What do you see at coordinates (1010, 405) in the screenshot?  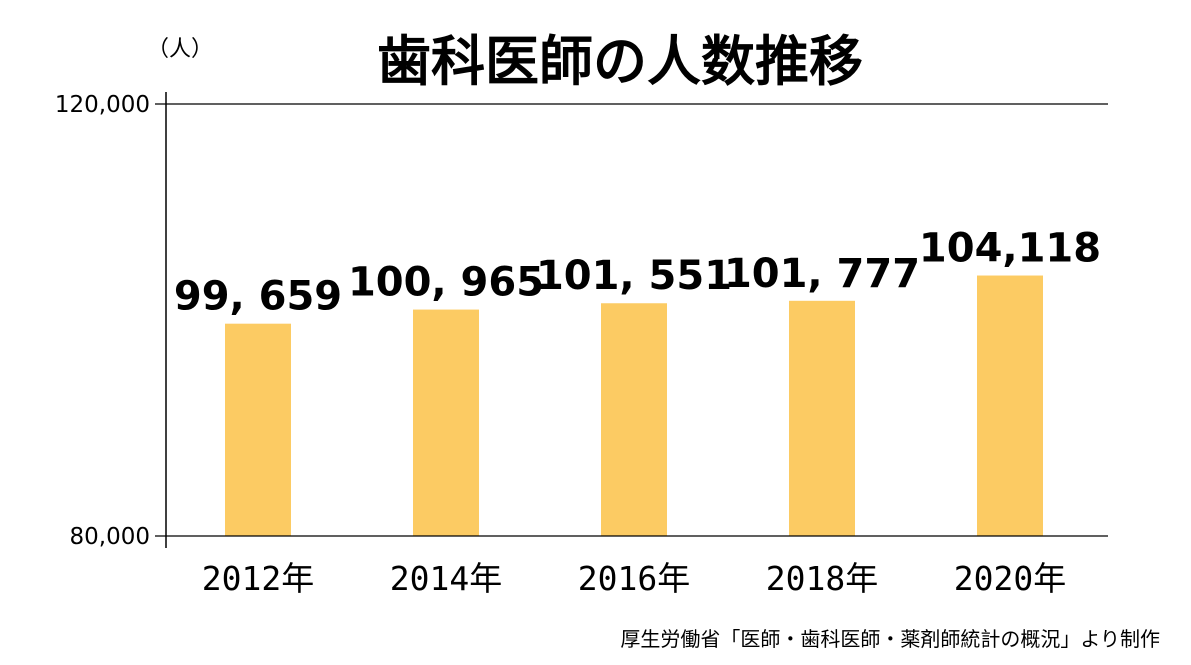 I see `bar-2020年` at bounding box center [1010, 405].